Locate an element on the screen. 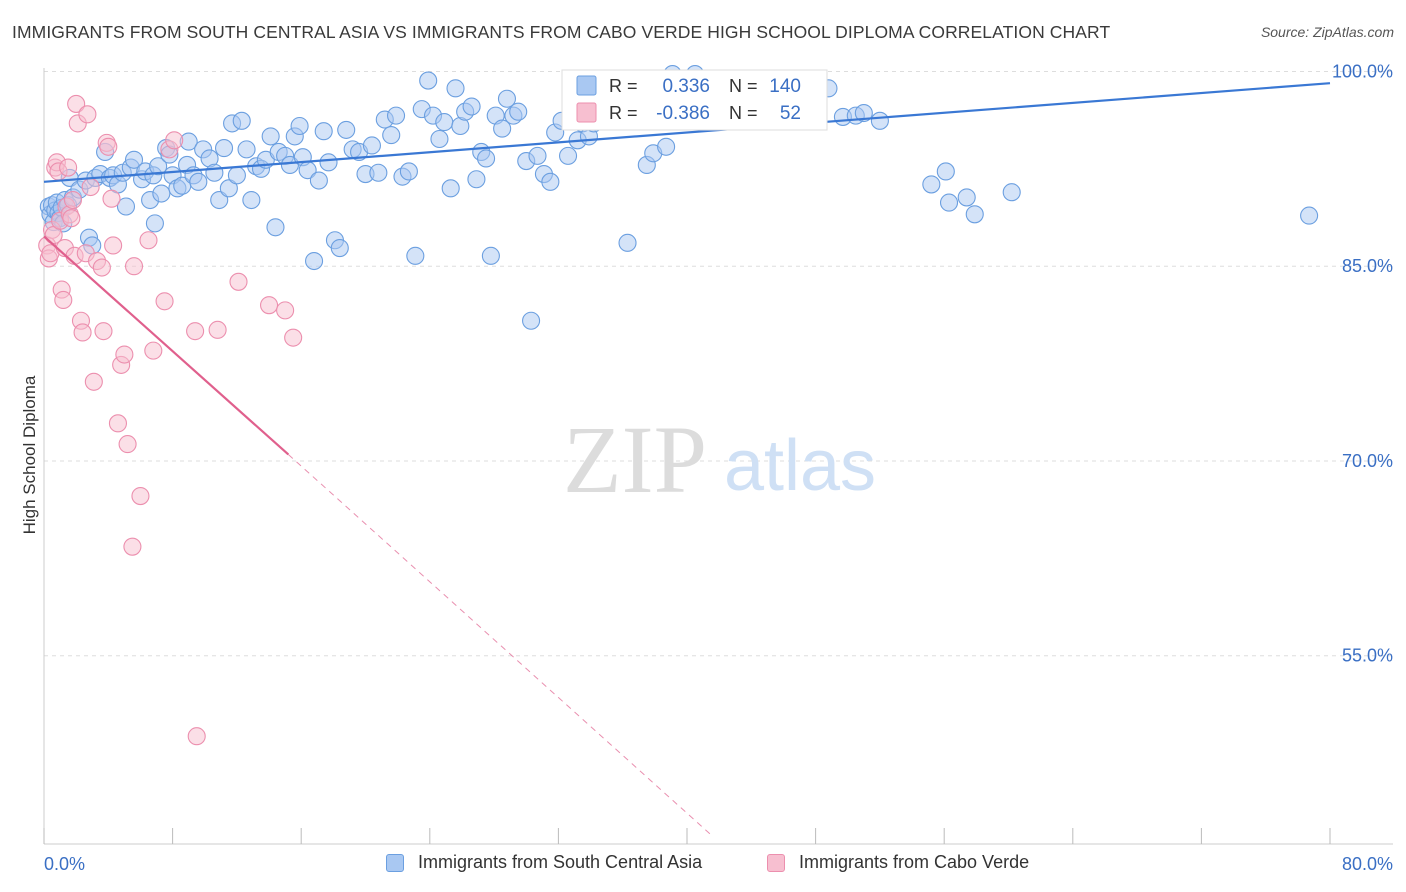 The image size is (1406, 892). legend-item-south-central-asia: Immigrants from South Central Asia is located at coordinates (544, 862).